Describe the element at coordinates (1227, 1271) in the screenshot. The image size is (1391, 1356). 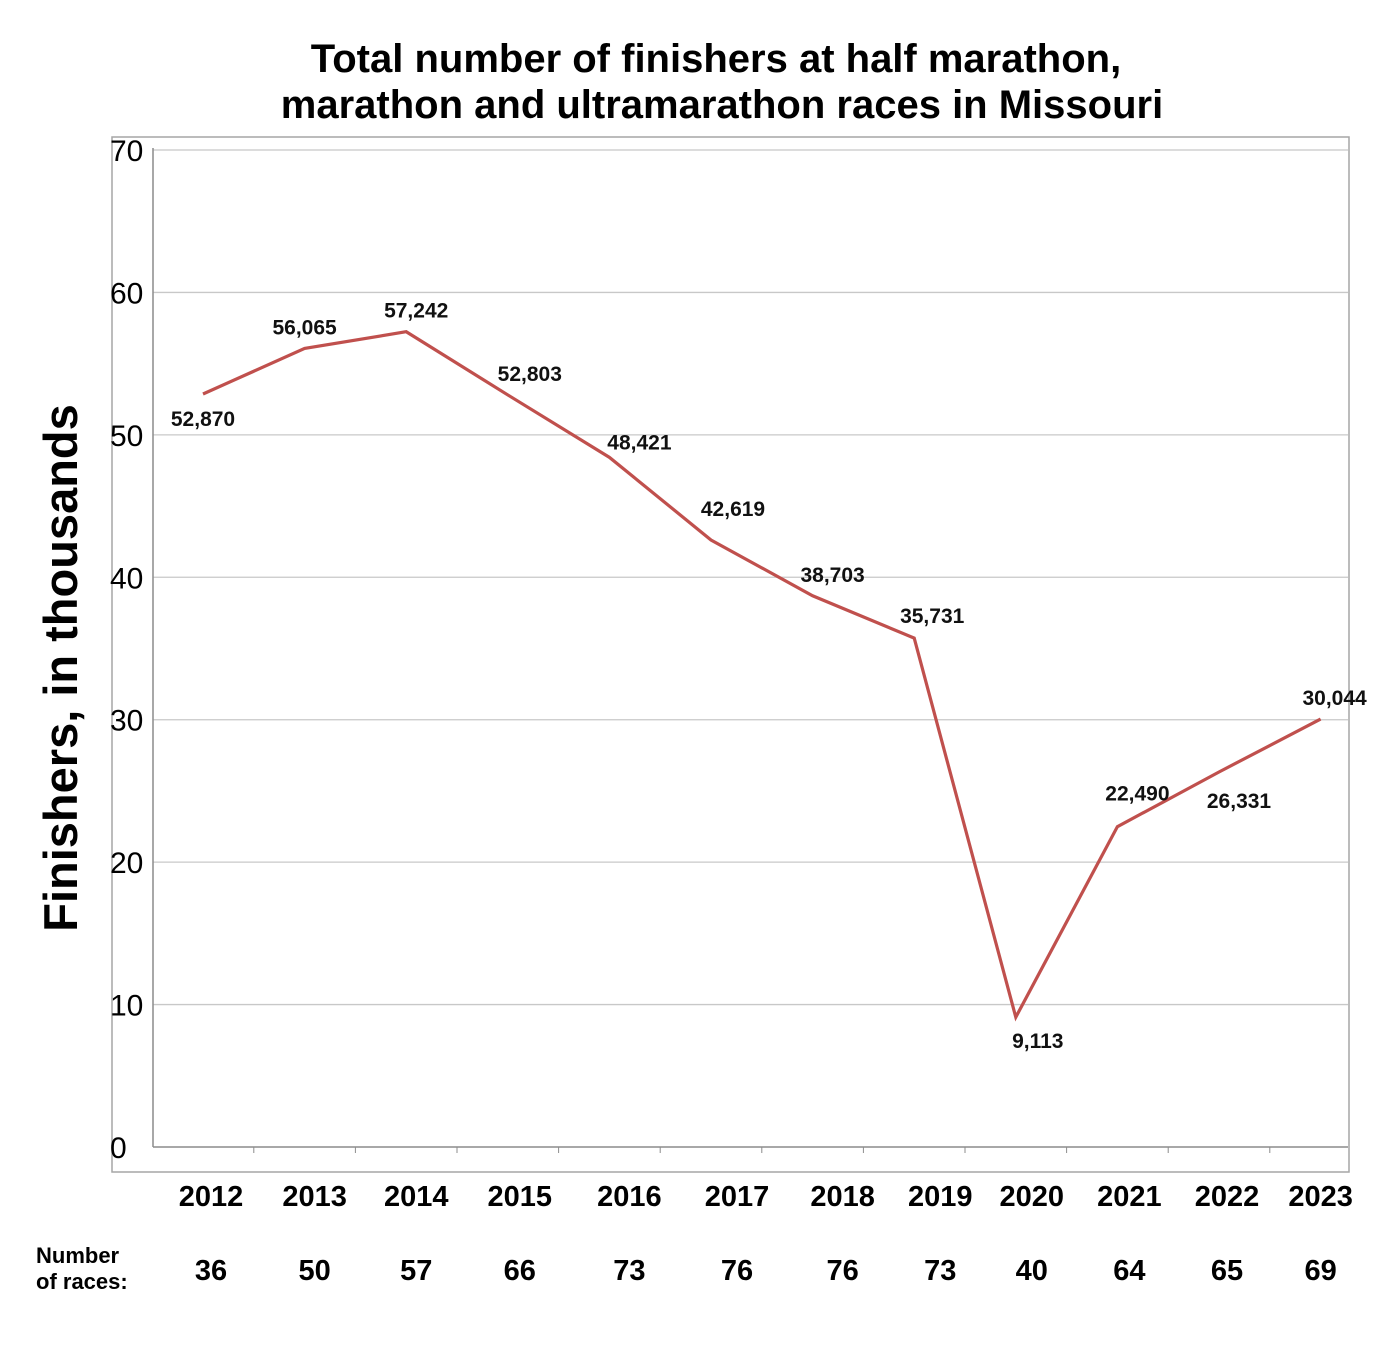
I see `races-count-2022: 65` at that location.